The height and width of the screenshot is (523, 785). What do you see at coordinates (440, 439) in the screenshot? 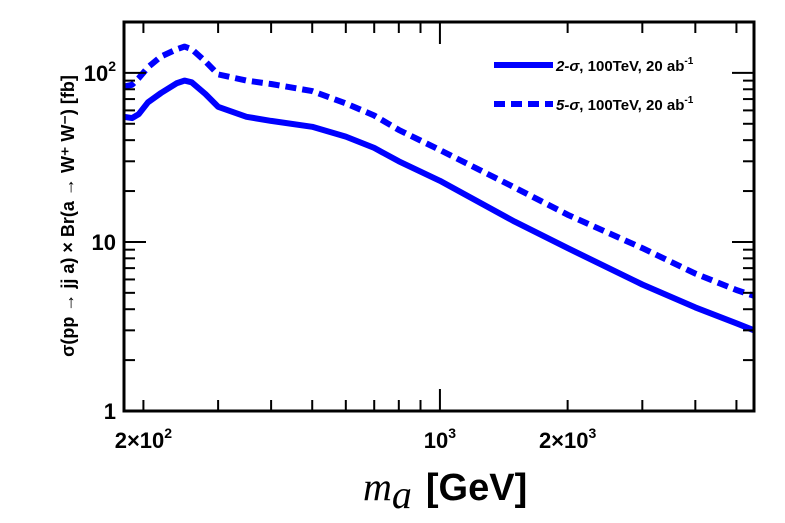
I see `x-tick-label: 103` at bounding box center [440, 439].